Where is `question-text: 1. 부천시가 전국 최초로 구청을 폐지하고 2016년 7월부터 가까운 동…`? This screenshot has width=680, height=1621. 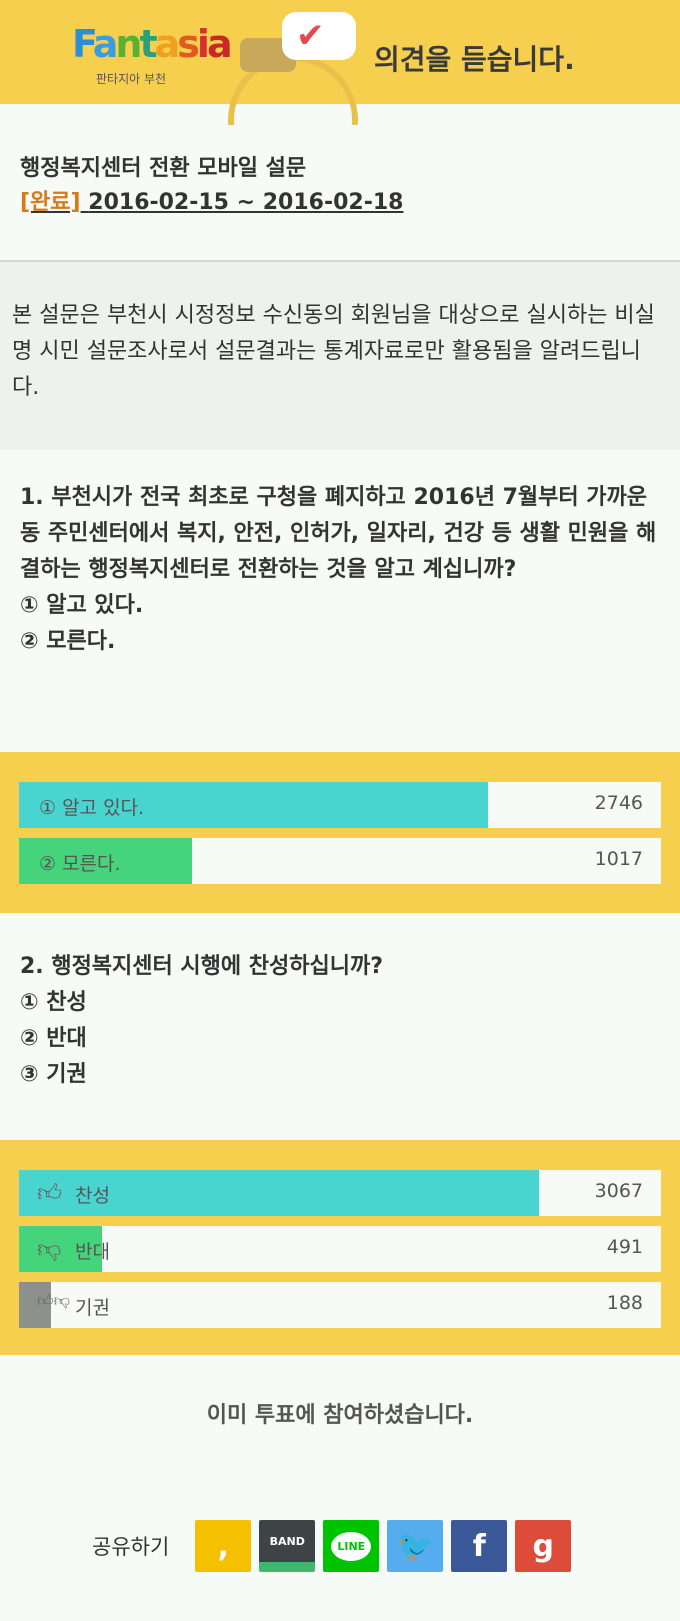 question-text: 1. 부천시가 전국 최초로 구청을 폐지하고 2016년 7월부터 가까운 동… is located at coordinates (338, 533).